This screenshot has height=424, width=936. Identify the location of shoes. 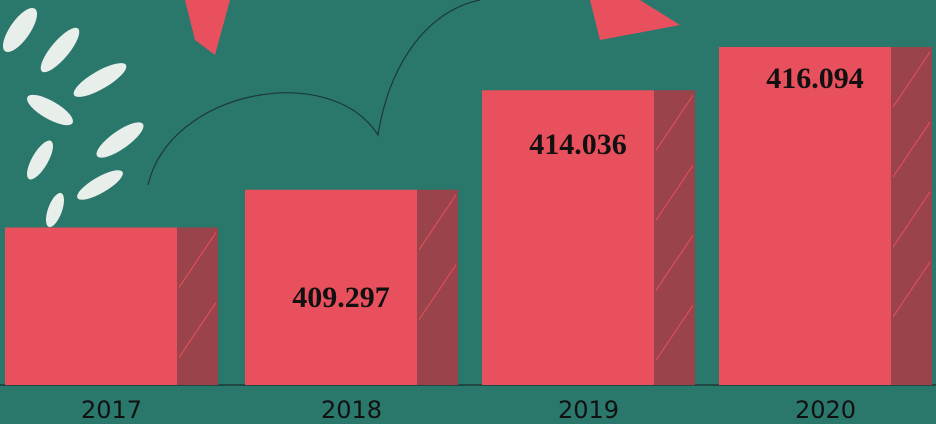
(432, 27).